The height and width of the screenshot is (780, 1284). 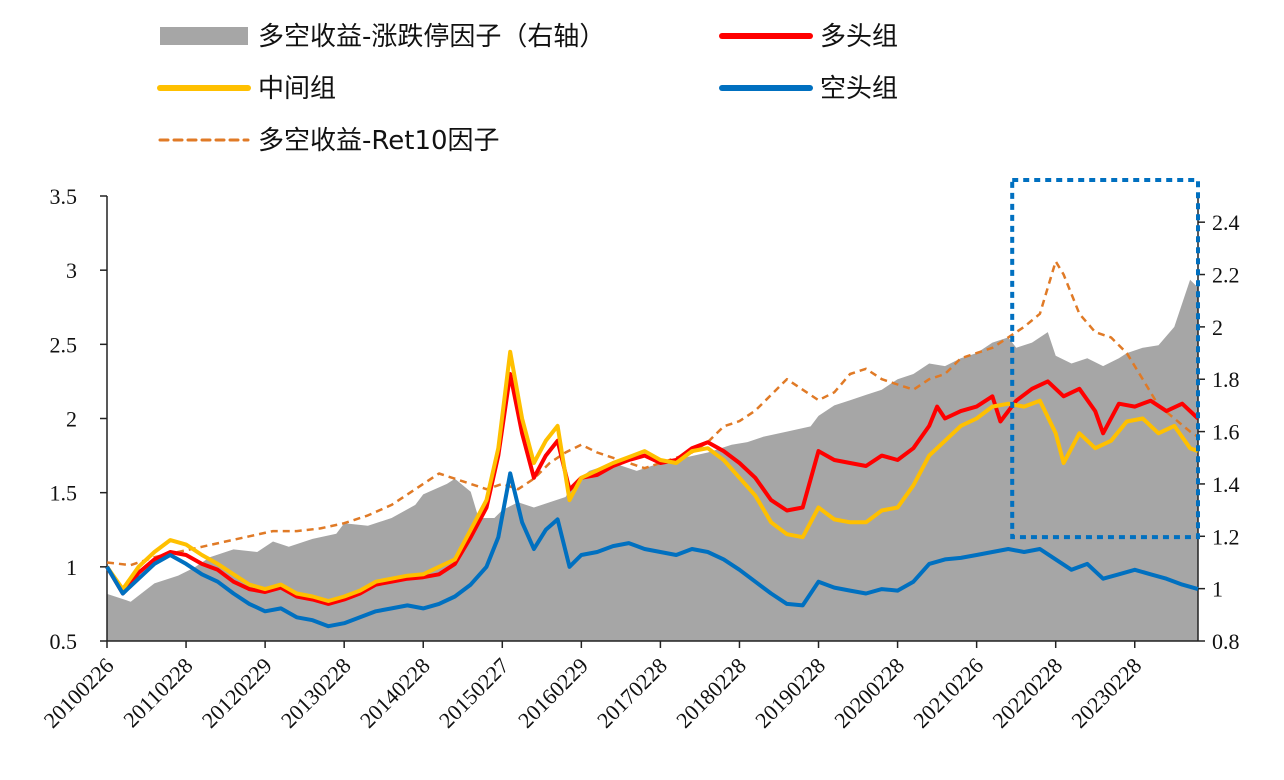 I want to click on x-tick-label: 20160229, so click(x=553, y=693).